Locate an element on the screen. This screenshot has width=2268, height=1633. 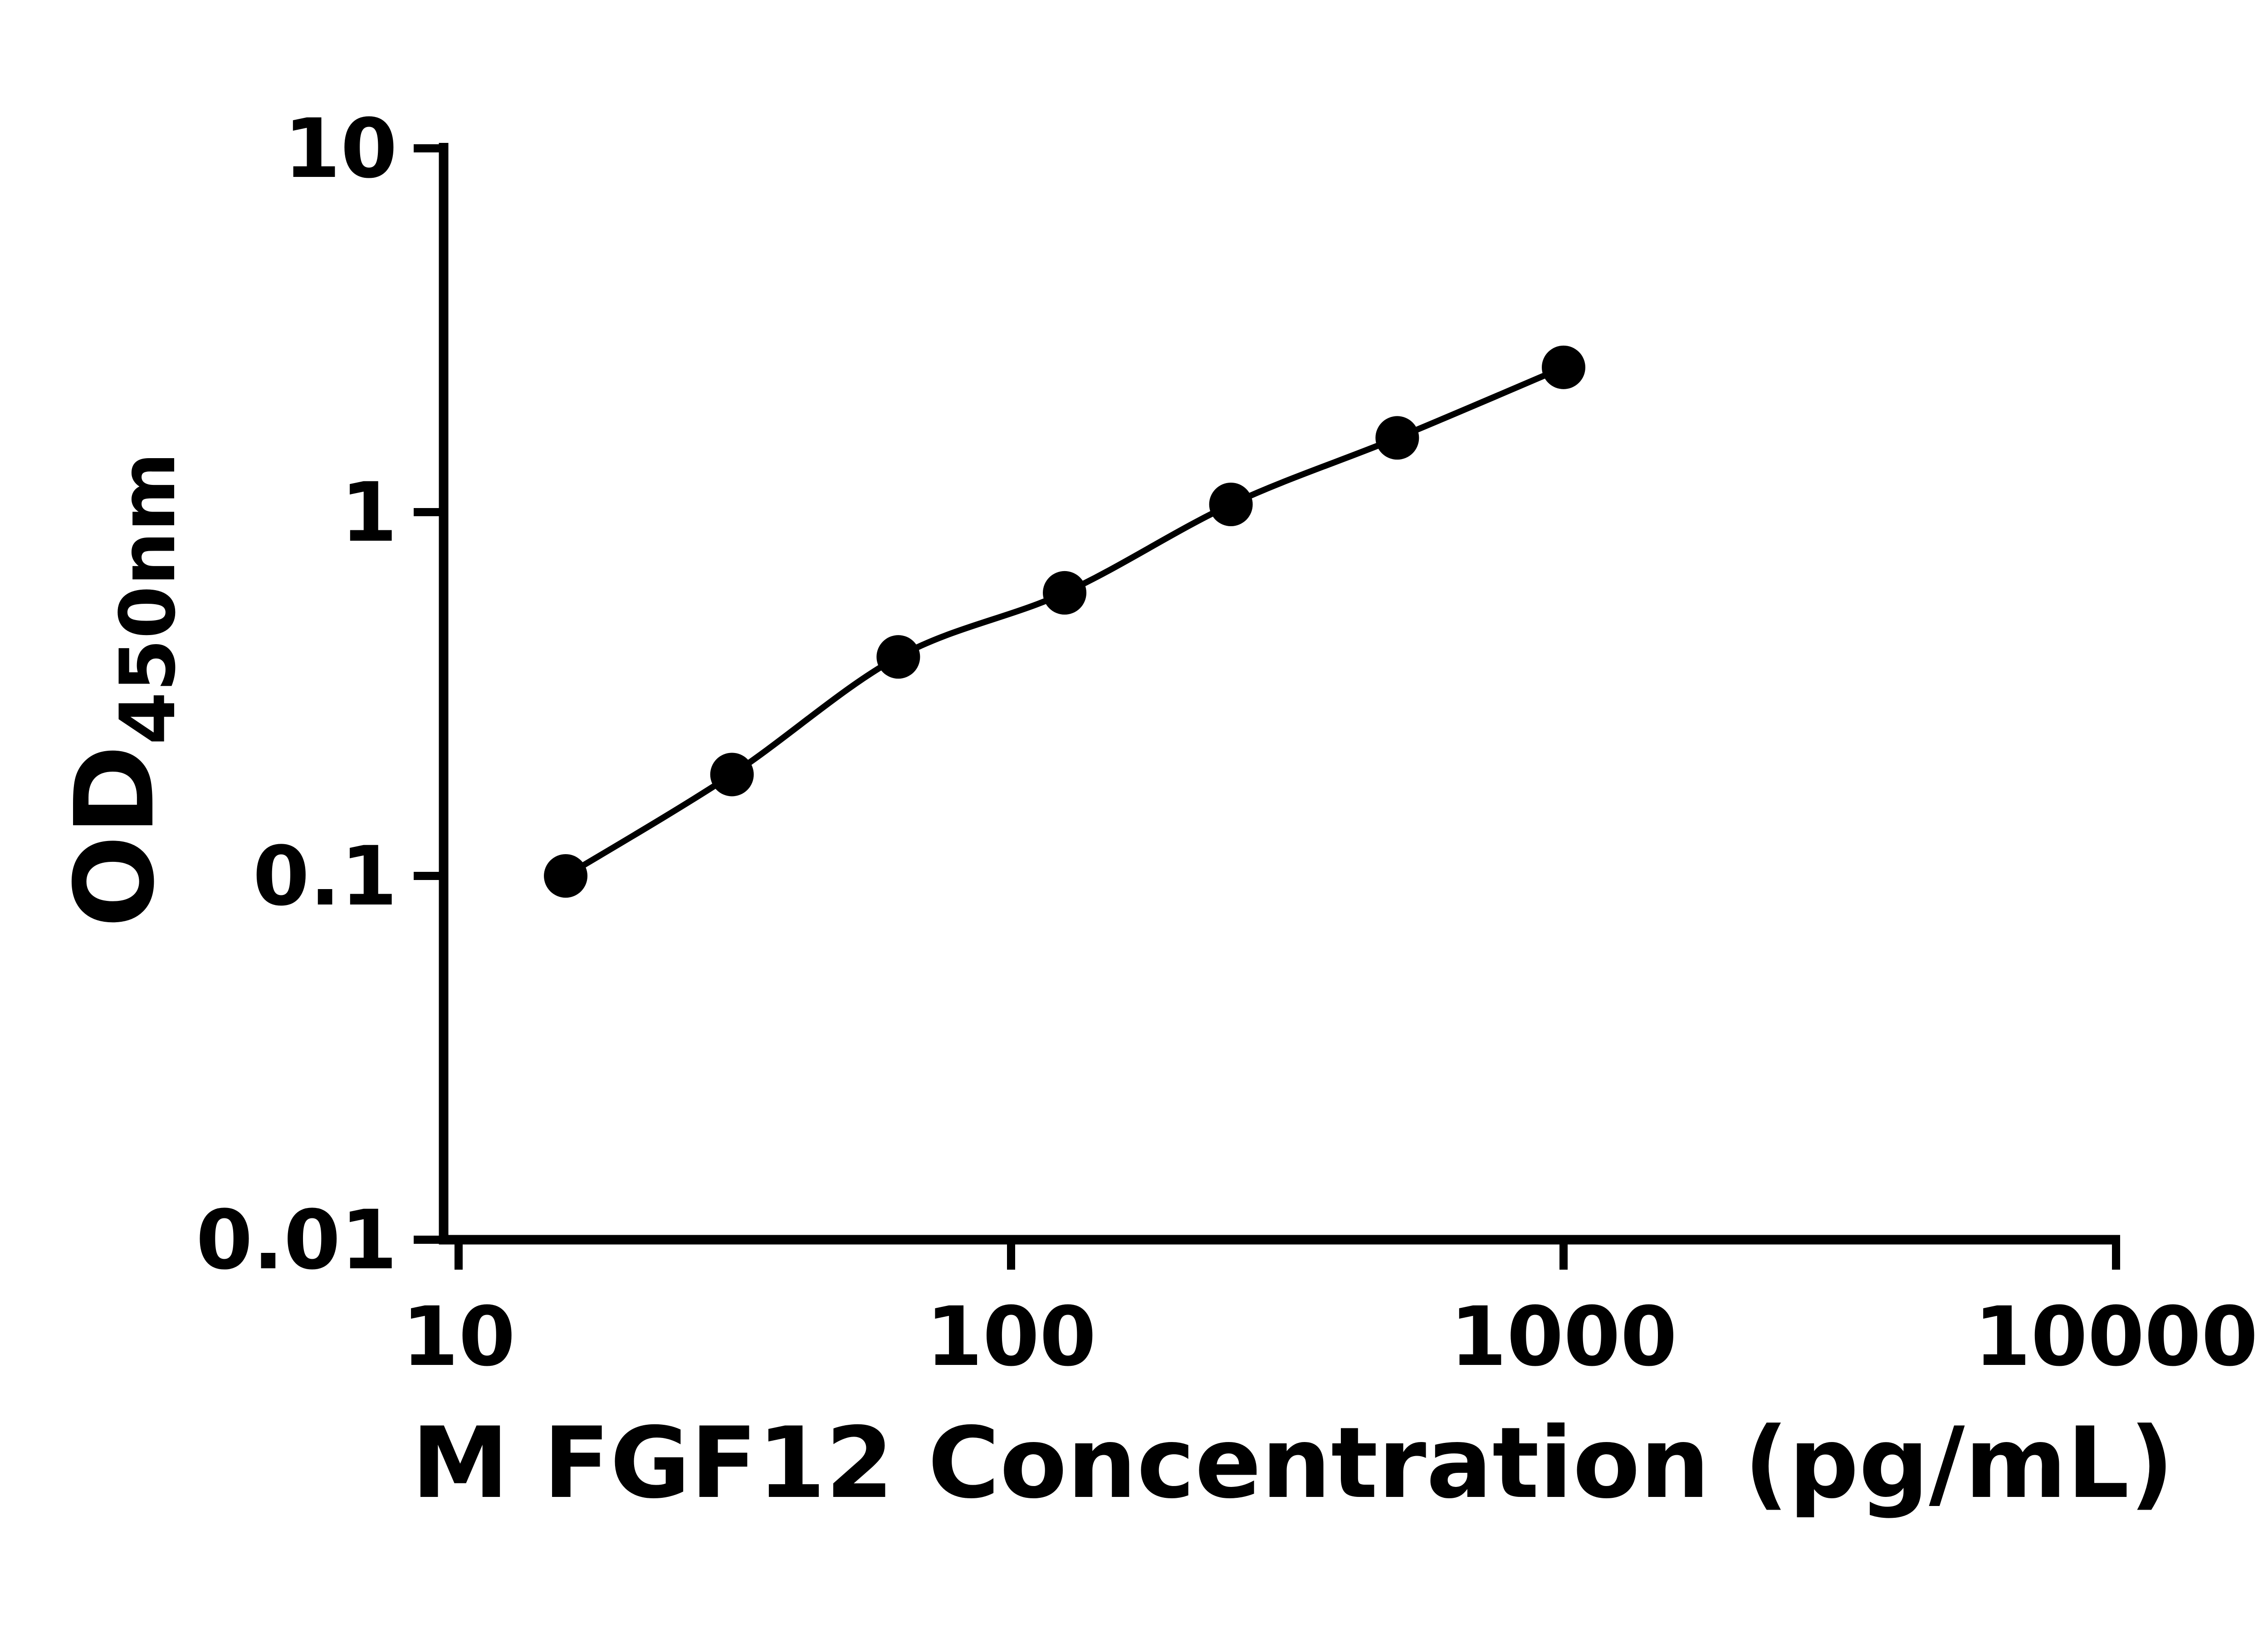
y-tick-label: 1 is located at coordinates (369, 512).